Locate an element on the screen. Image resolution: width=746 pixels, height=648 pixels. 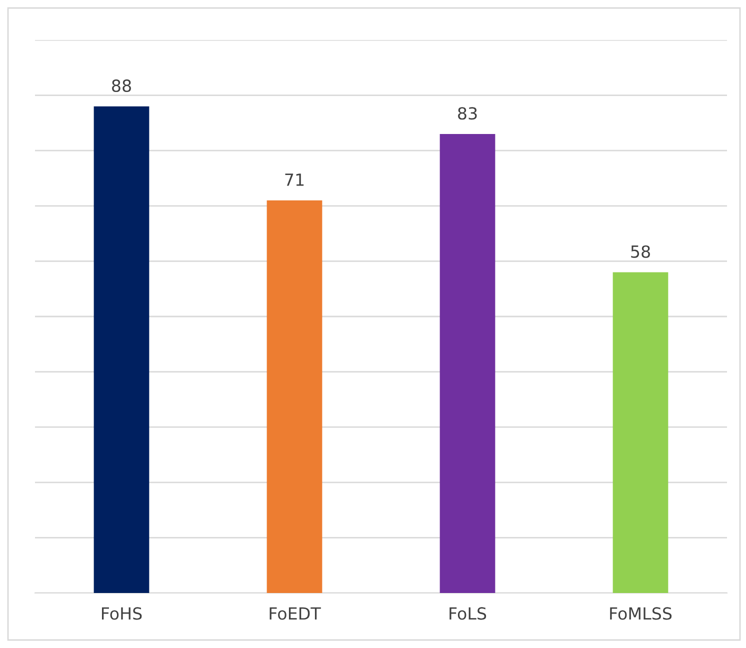
x-tick-label: FoEDT is located at coordinates (295, 613).